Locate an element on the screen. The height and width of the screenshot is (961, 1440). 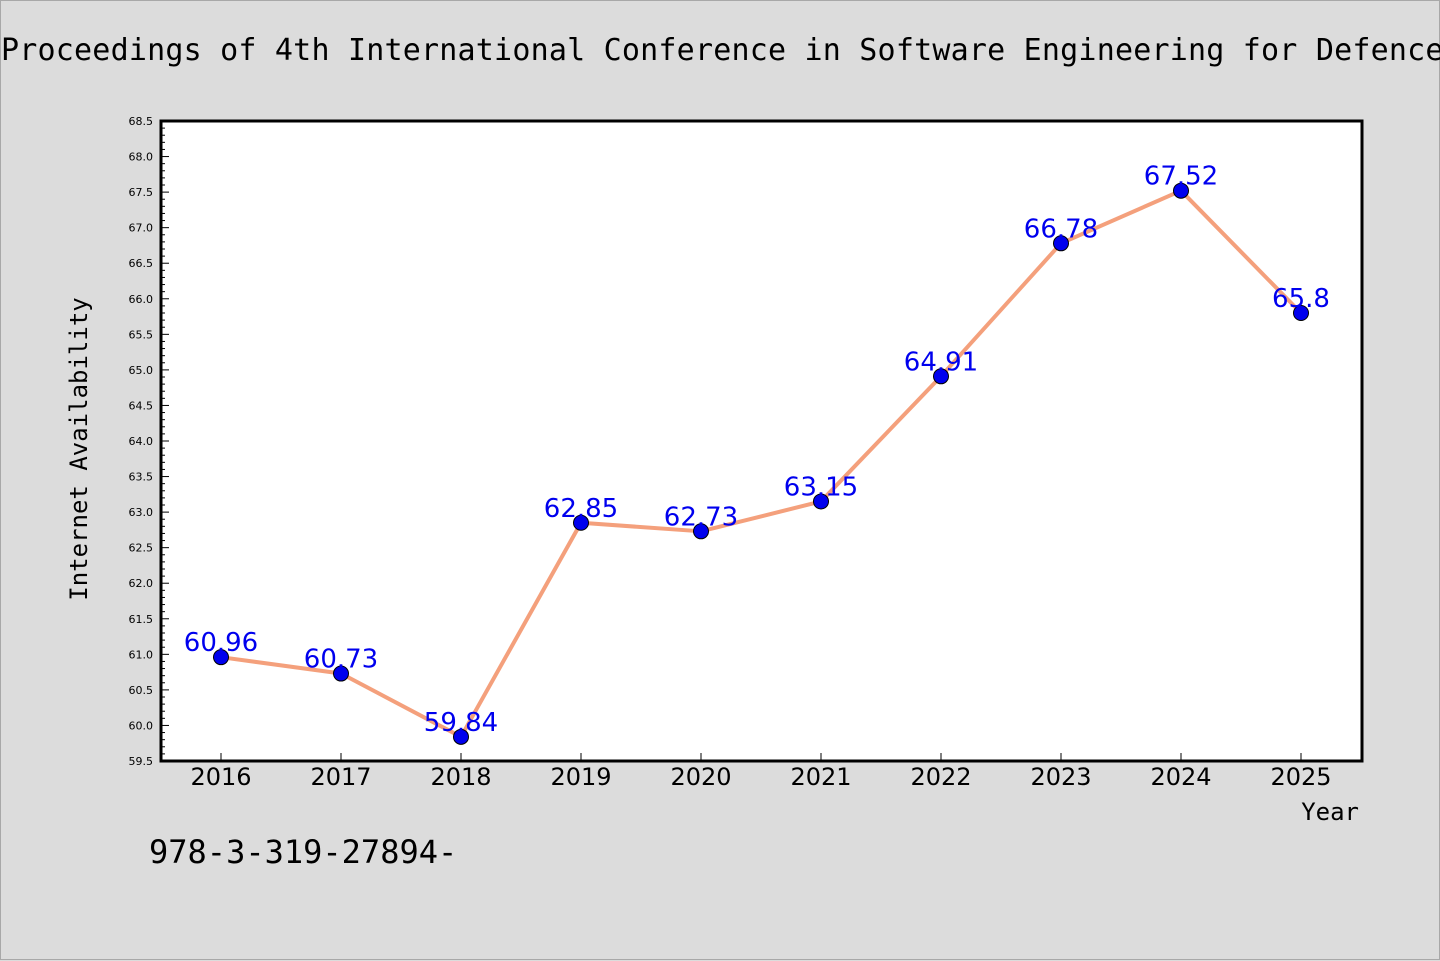
y-tick-label: 67.5 is located at coordinates (141, 192).